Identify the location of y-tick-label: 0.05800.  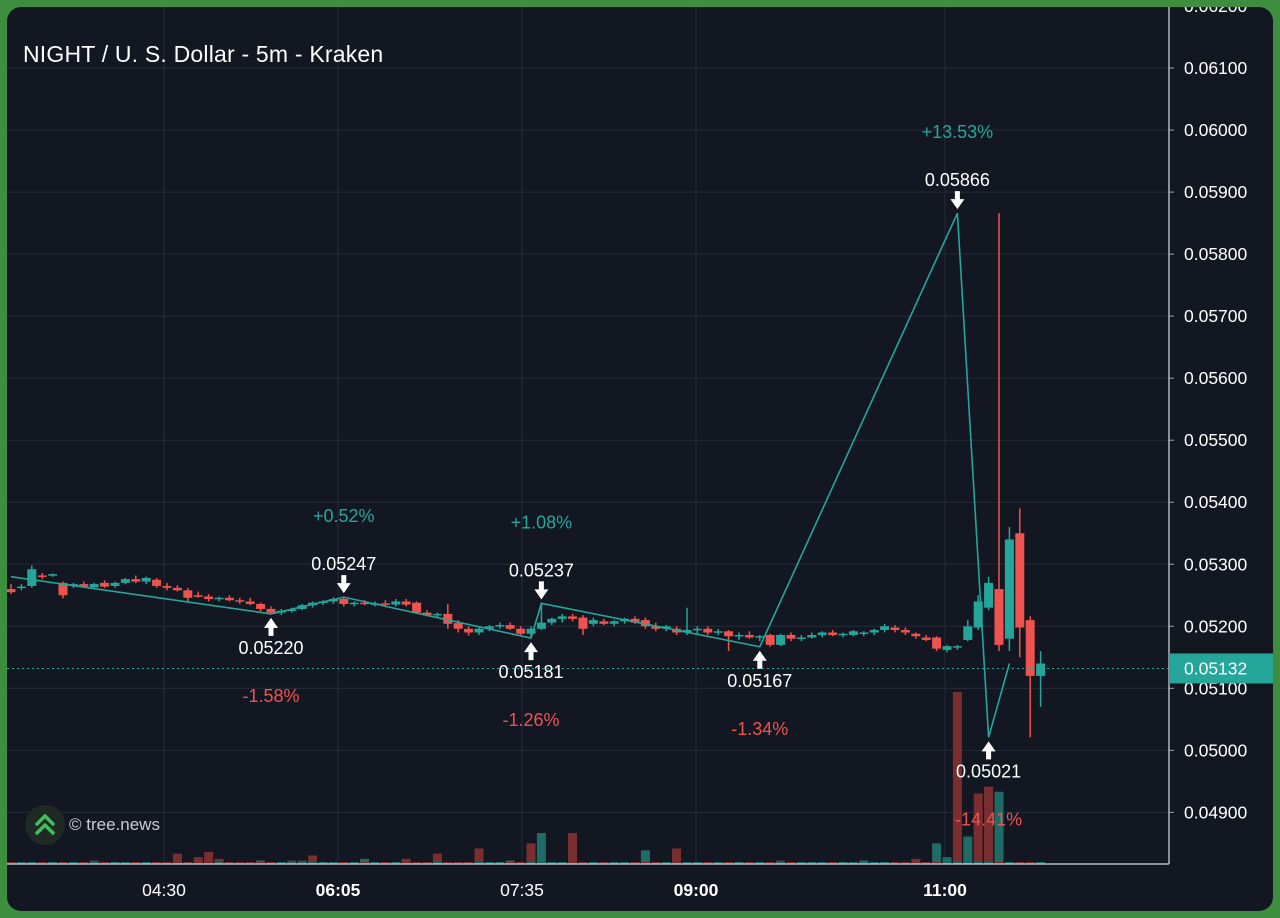
(1216, 254).